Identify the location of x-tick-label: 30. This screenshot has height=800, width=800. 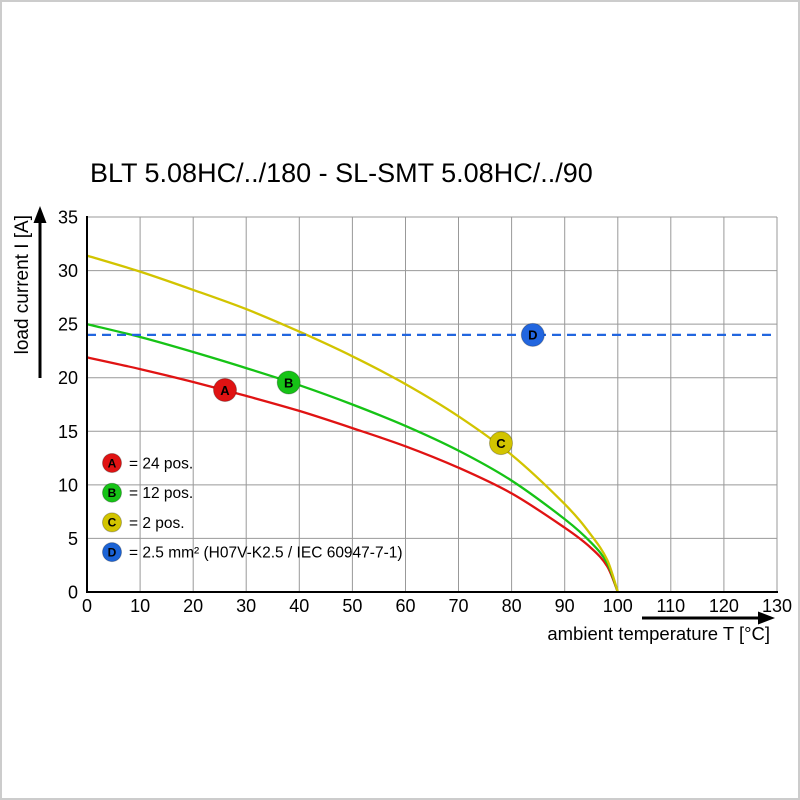
(246, 606).